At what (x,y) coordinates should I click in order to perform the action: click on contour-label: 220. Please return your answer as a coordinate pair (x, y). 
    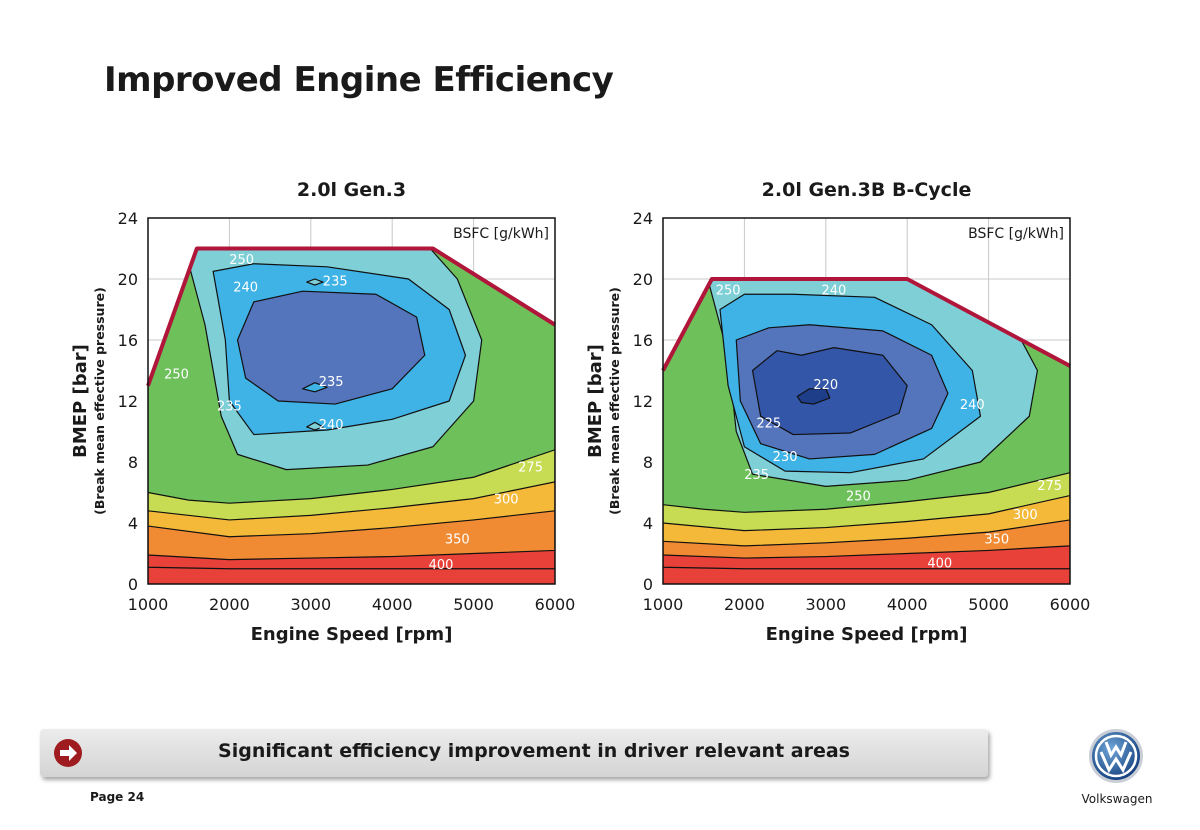
    Looking at the image, I should click on (825, 385).